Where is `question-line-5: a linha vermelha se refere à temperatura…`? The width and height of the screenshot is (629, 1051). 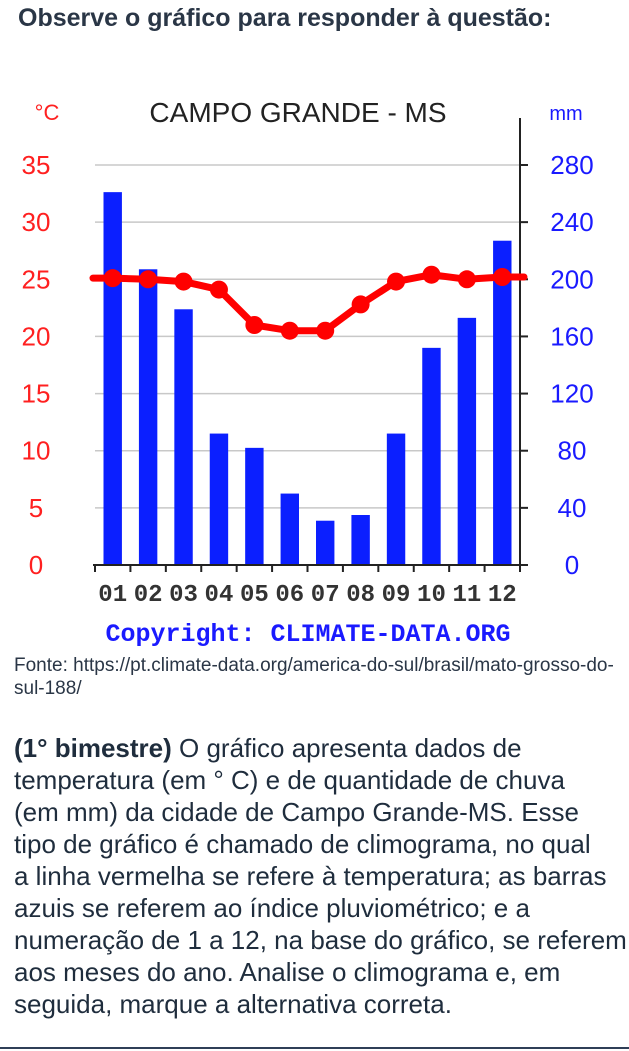
question-line-5: a linha vermelha se refere à temperatura… is located at coordinates (310, 876).